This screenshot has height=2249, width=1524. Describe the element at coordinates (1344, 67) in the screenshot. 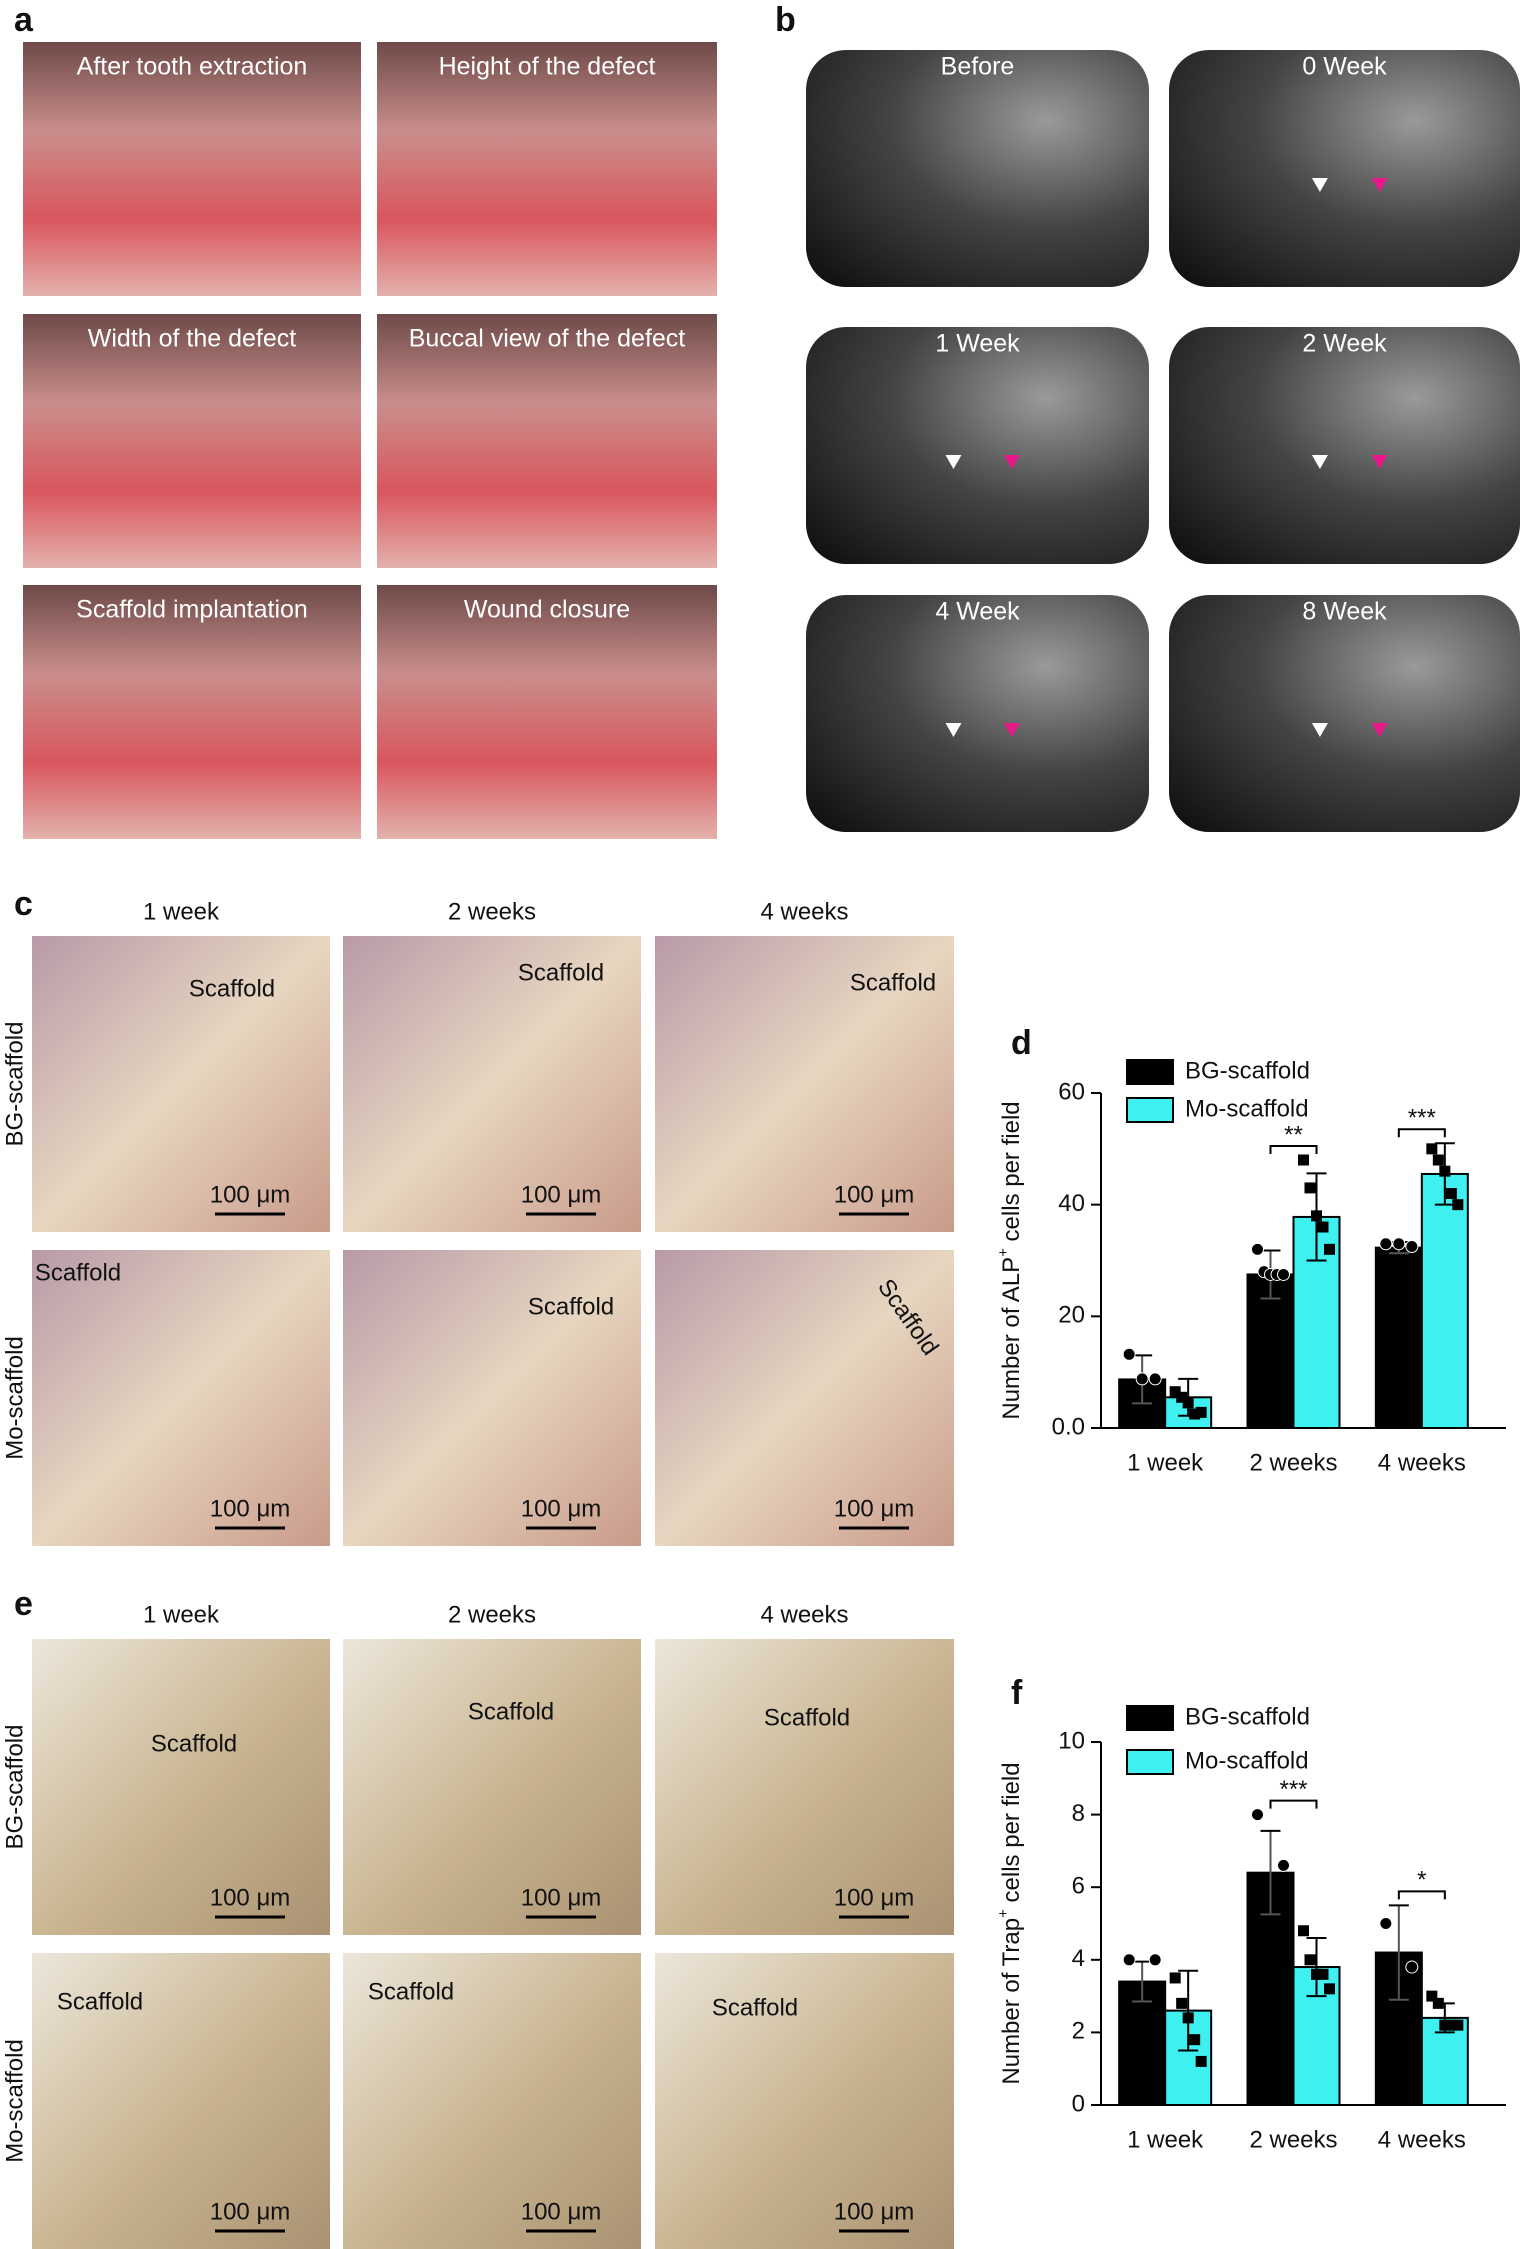

I see `radiograph-caption: 0 Week` at that location.